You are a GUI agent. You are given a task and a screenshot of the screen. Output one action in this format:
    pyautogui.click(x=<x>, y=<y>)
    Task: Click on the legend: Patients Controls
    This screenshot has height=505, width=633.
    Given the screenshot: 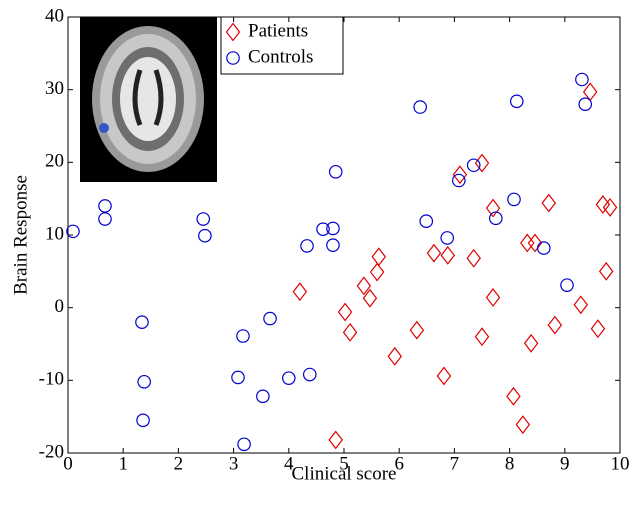 What is the action you would take?
    pyautogui.click(x=282, y=45)
    